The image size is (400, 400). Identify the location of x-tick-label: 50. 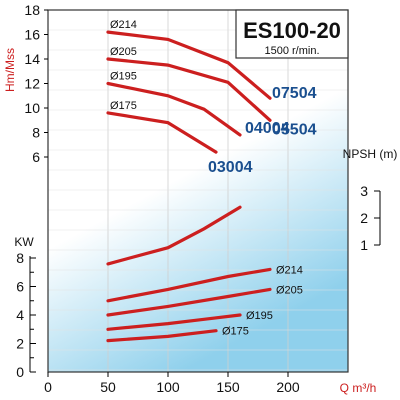
(108, 387).